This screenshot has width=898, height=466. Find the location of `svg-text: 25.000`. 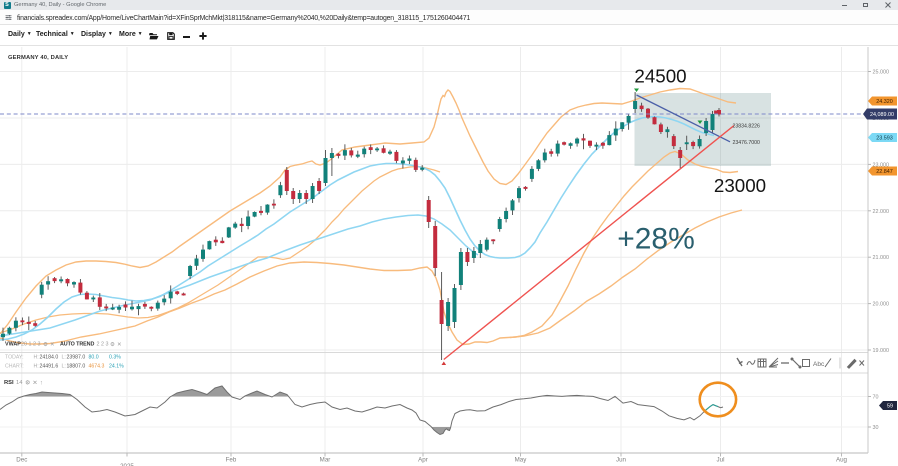

svg-text: 25.000 is located at coordinates (881, 73).